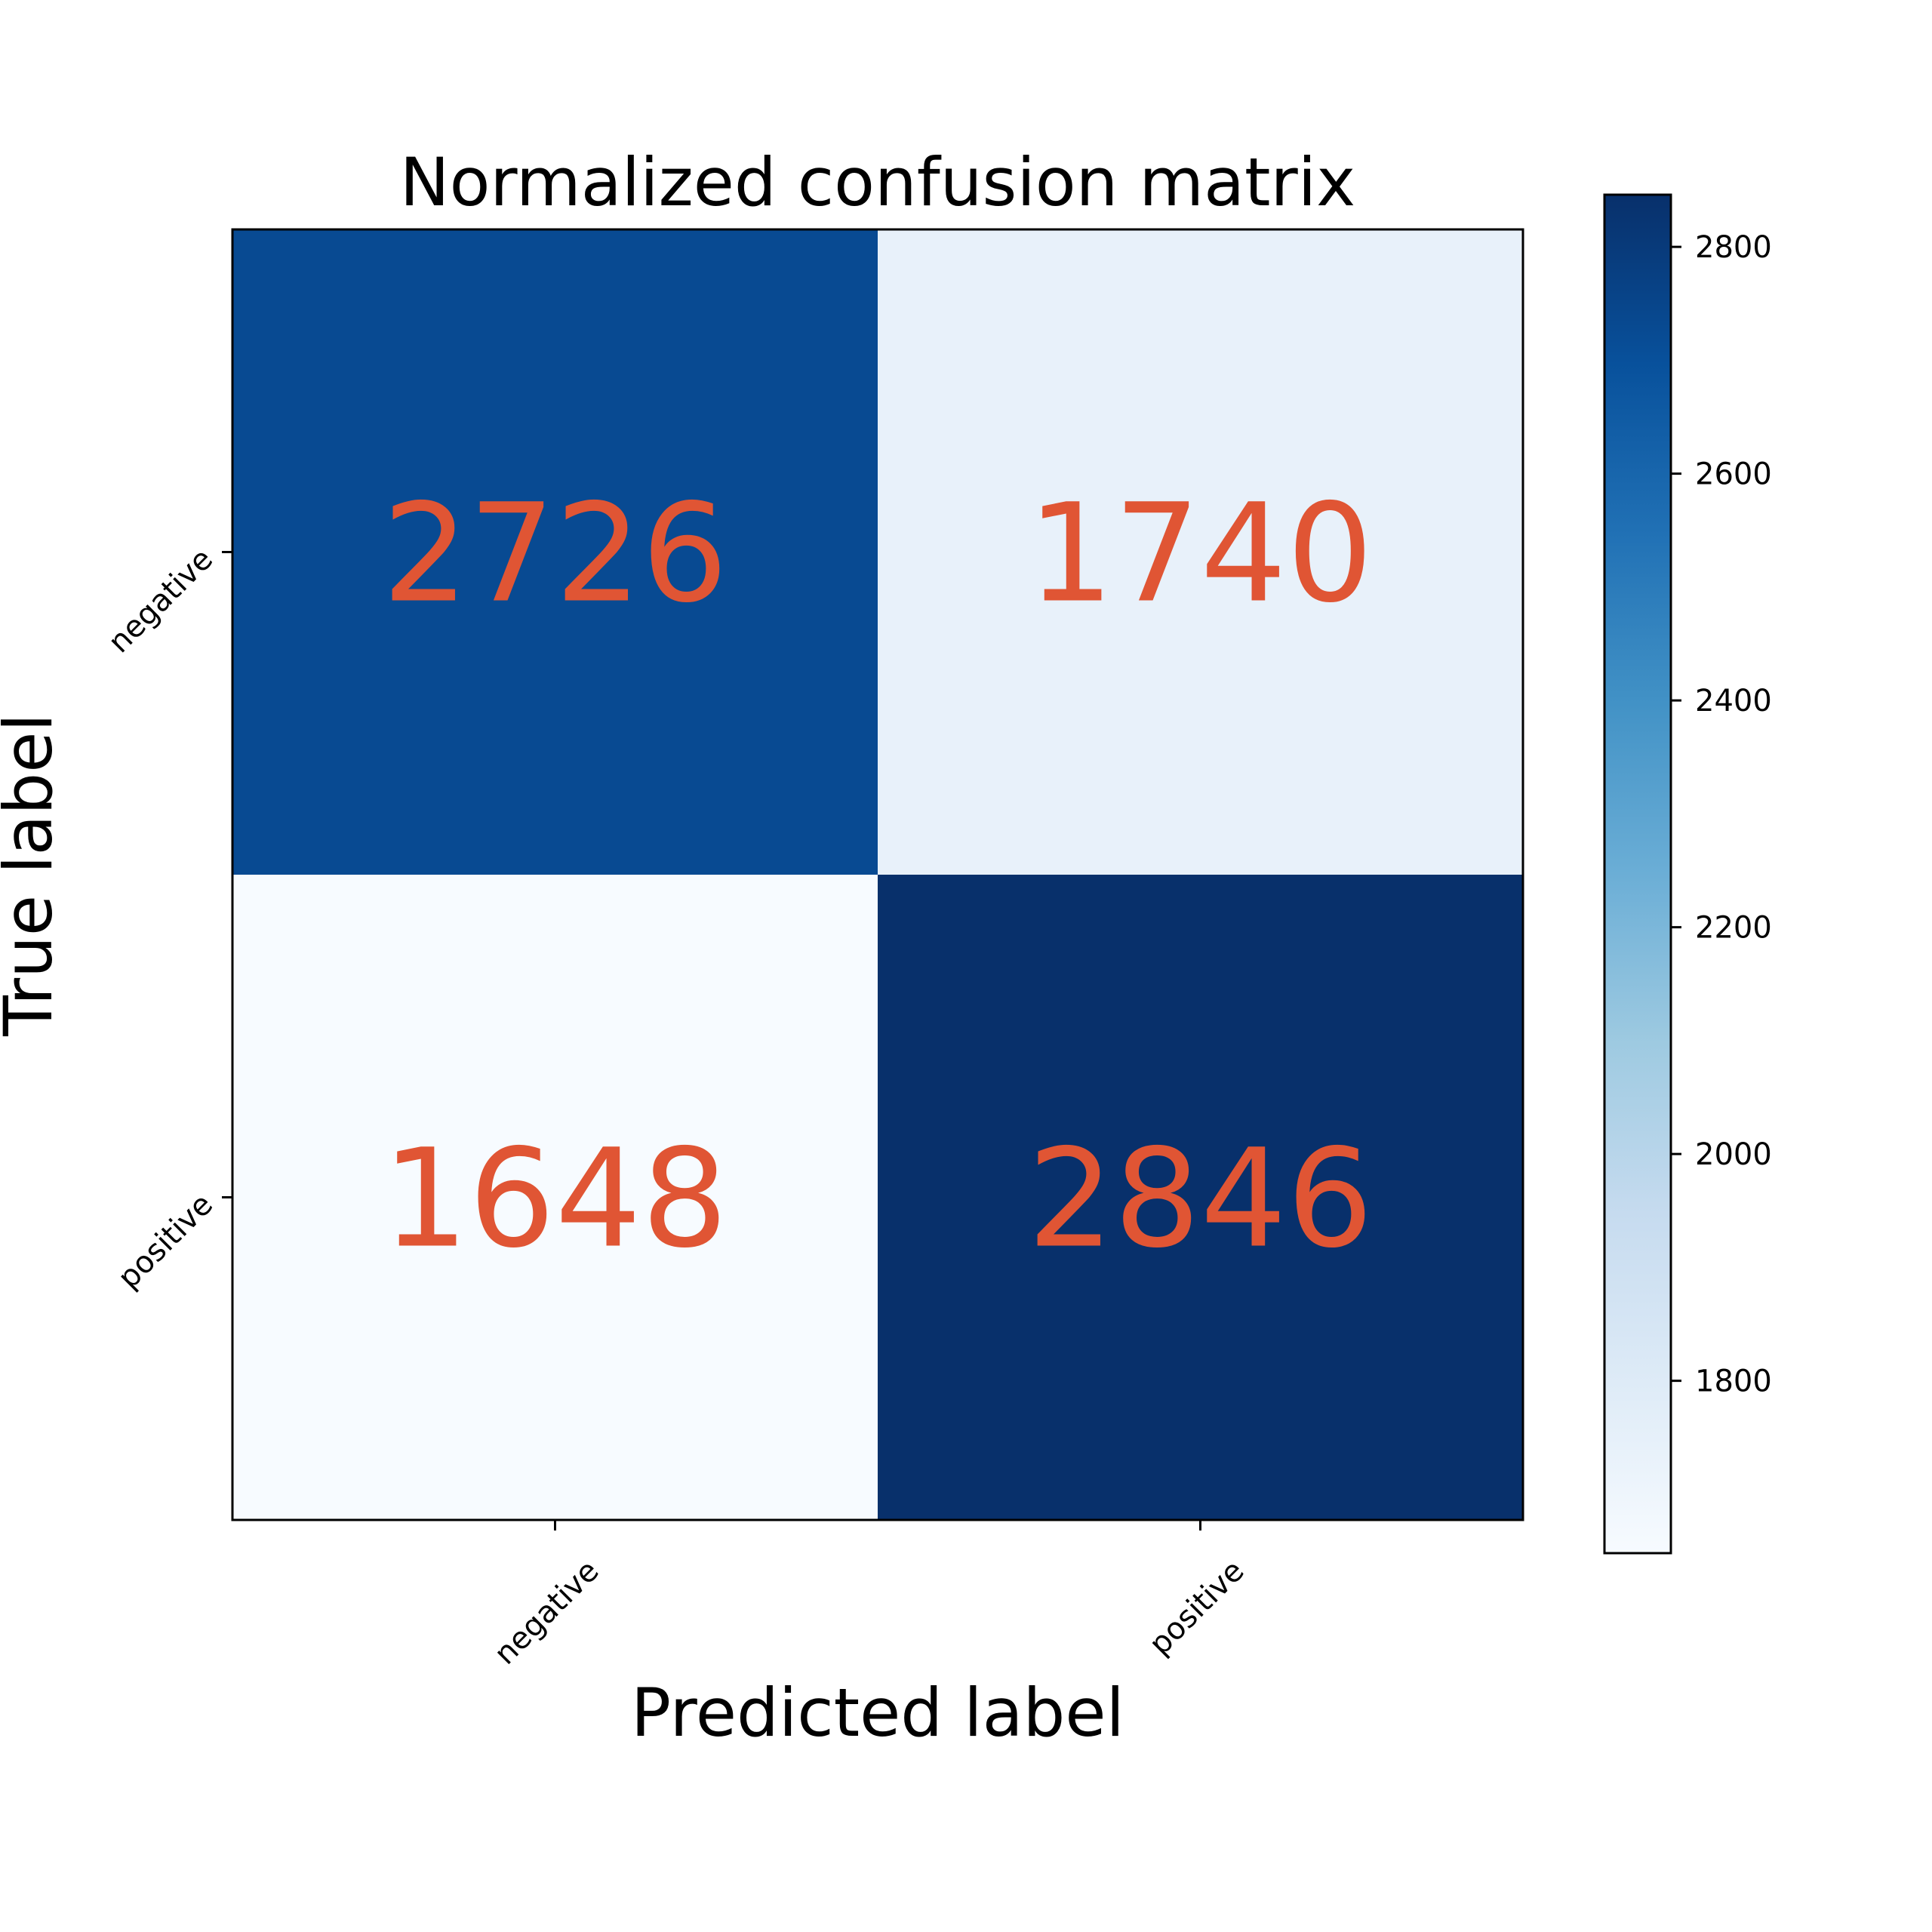 Image resolution: width=1932 pixels, height=1932 pixels. I want to click on x-axis-ticks: negative positive, so click(869, 1596).